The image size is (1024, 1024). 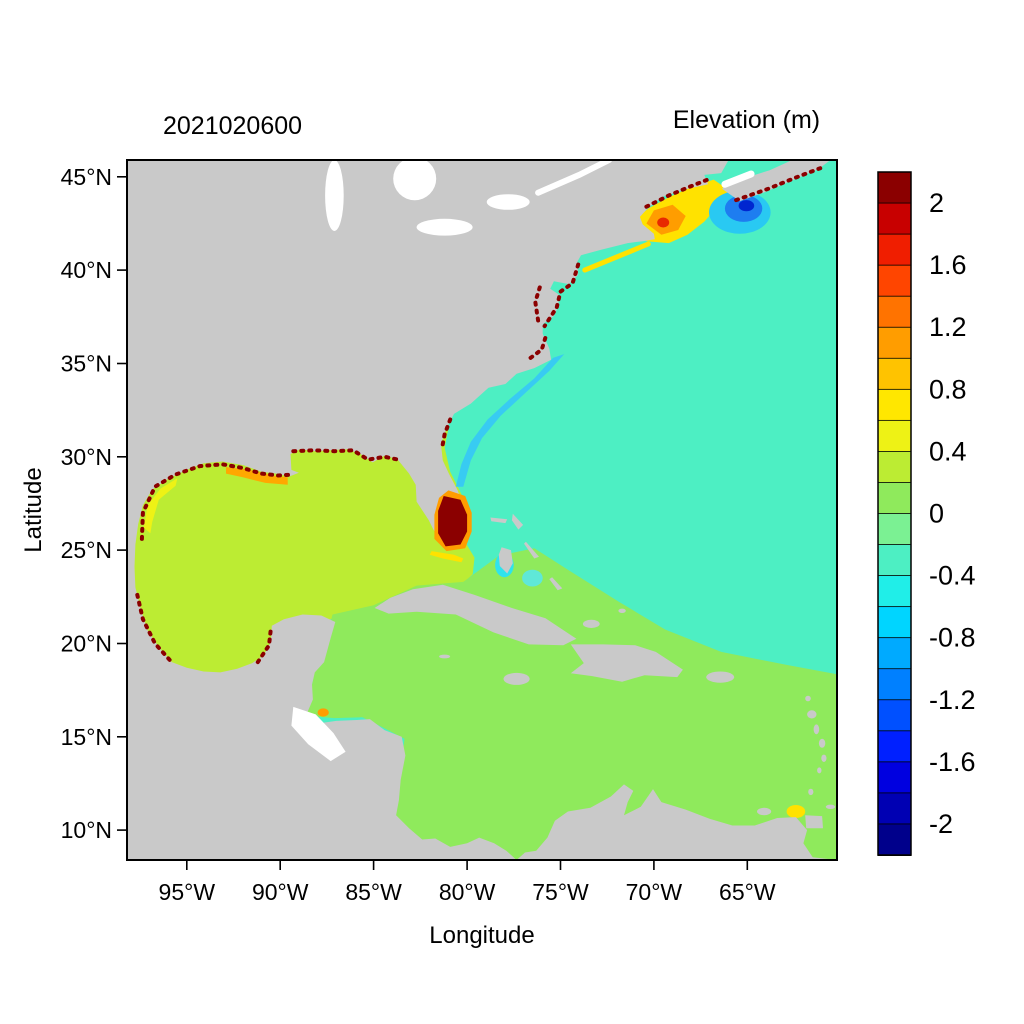 I want to click on island-dominica, so click(x=816, y=729).